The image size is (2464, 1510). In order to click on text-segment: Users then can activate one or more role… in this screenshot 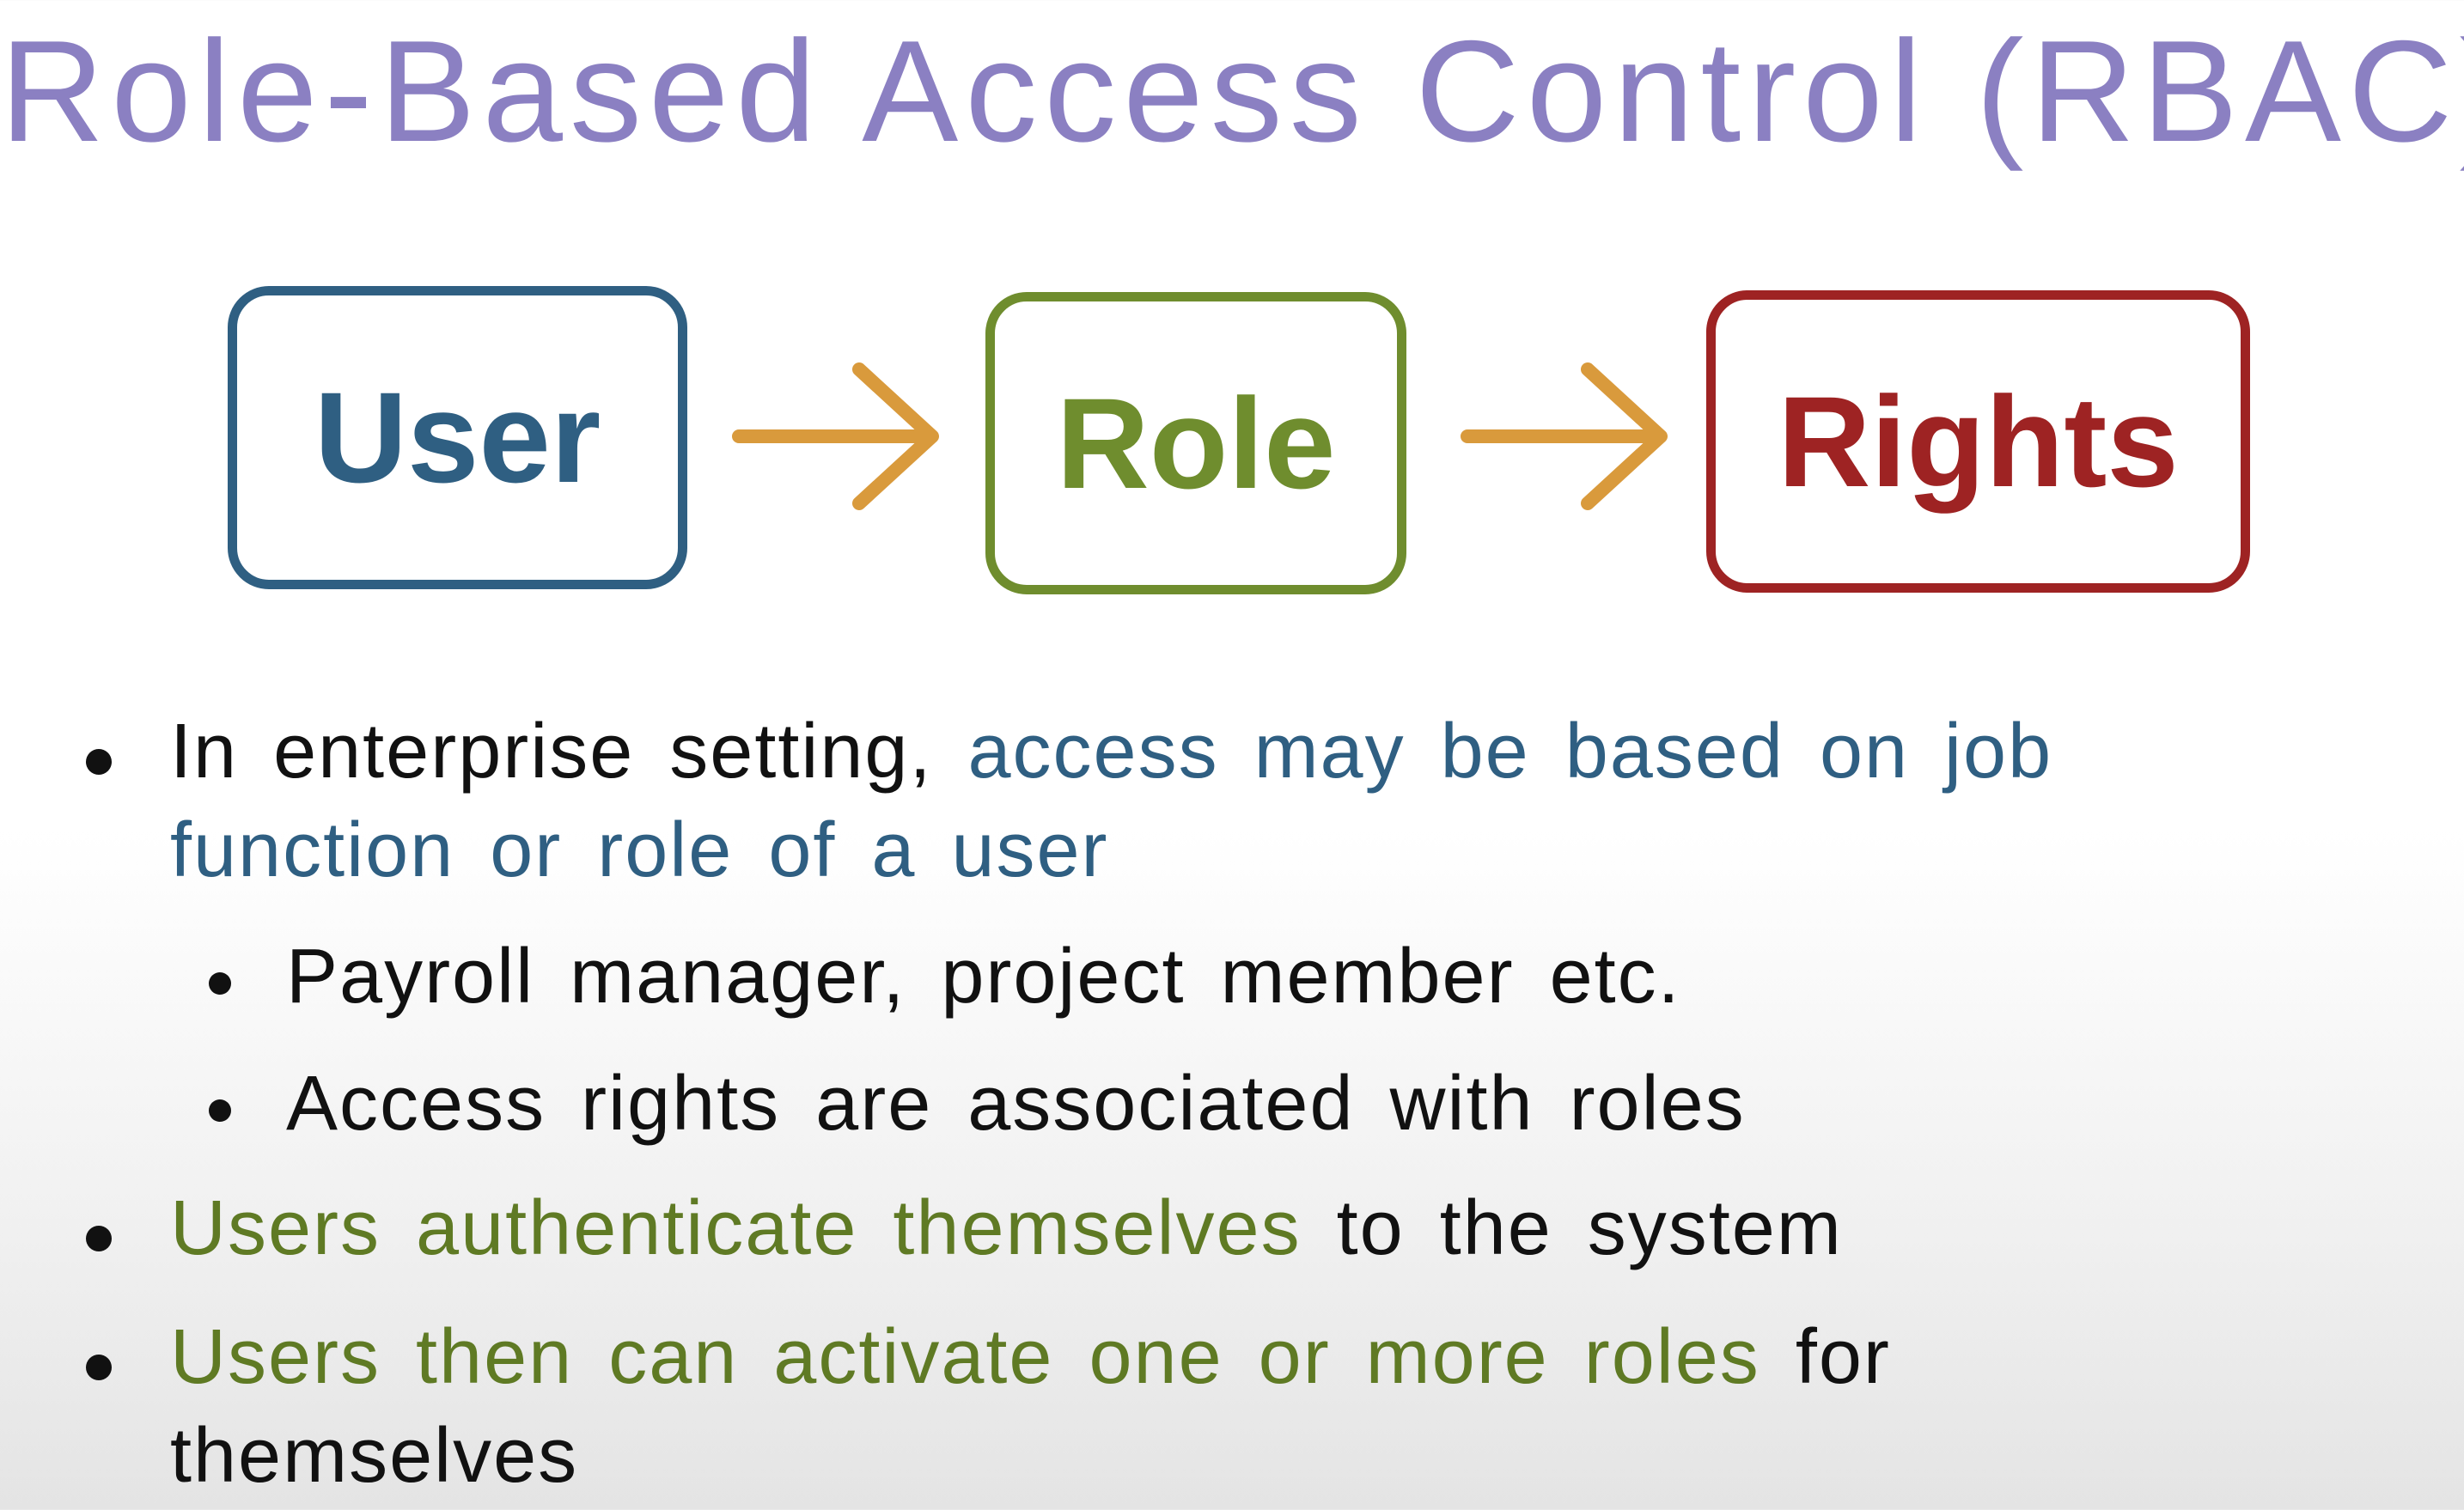, I will do `click(965, 1357)`.